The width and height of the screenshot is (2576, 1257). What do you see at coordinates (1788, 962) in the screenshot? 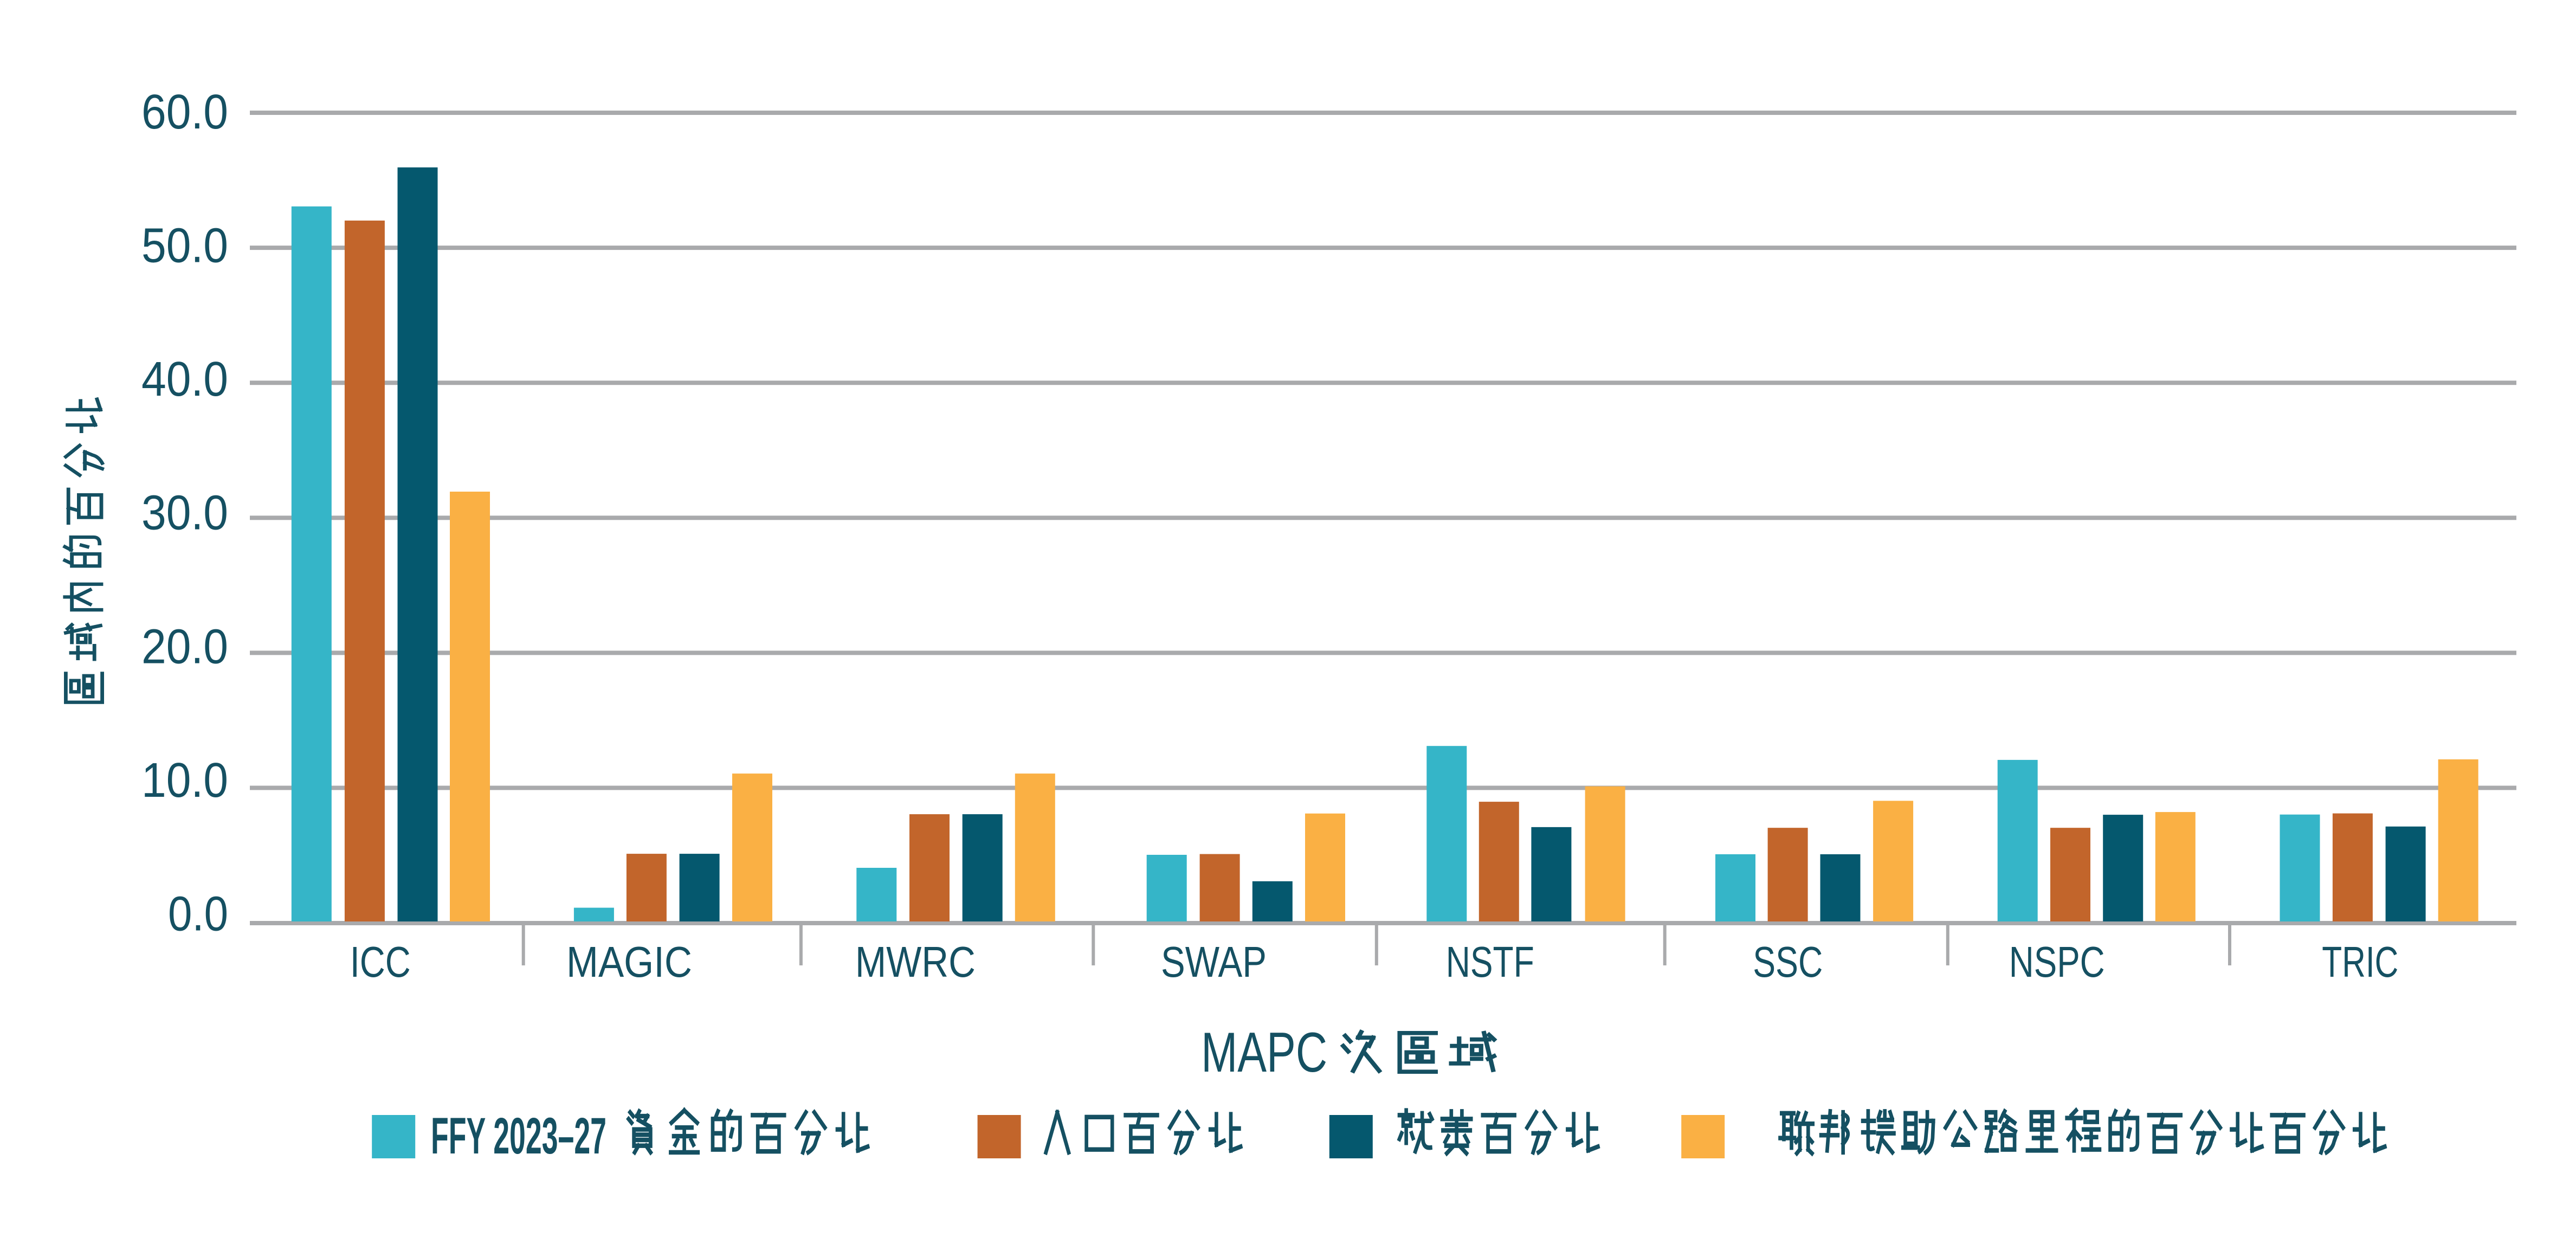
I see `svg-text: SSC` at bounding box center [1788, 962].